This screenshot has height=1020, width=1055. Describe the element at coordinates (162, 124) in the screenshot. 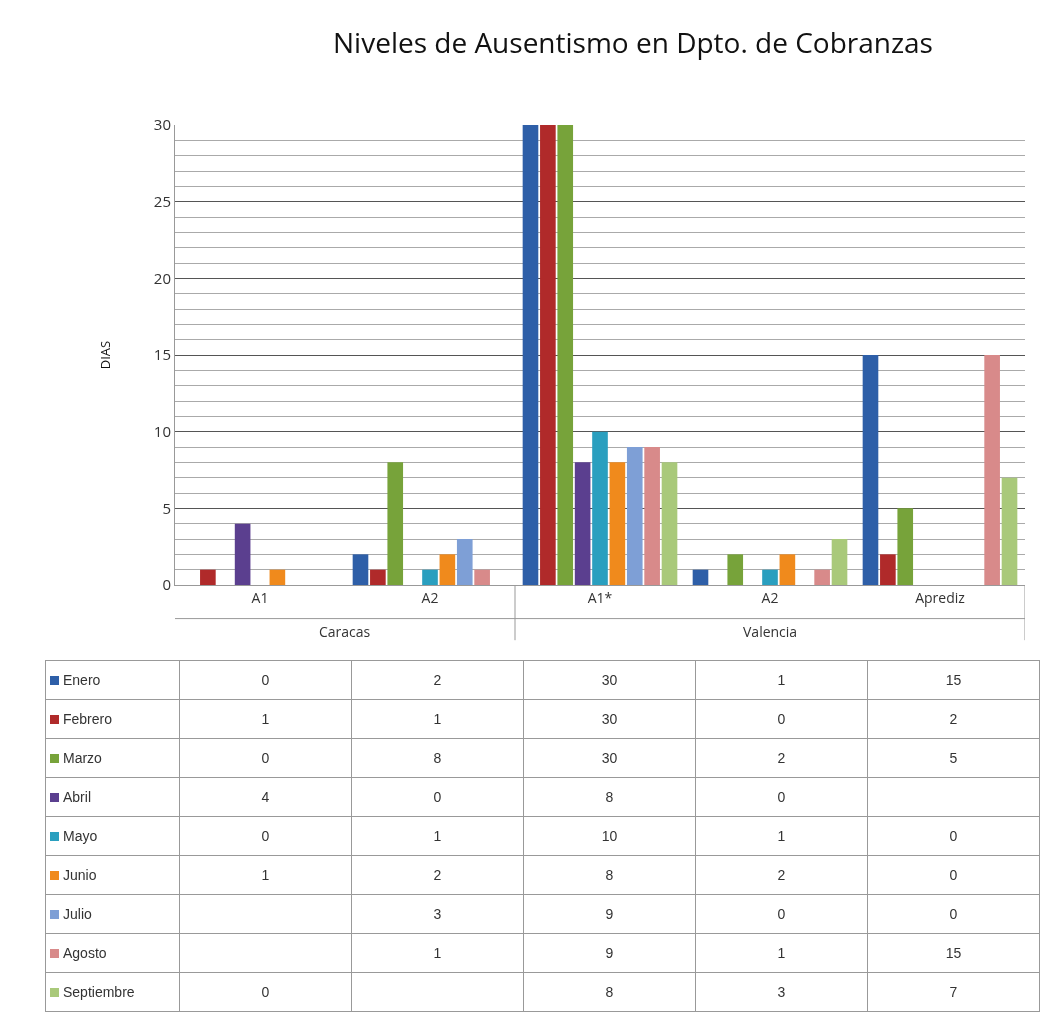

I see `y-tick-label: 30` at that location.